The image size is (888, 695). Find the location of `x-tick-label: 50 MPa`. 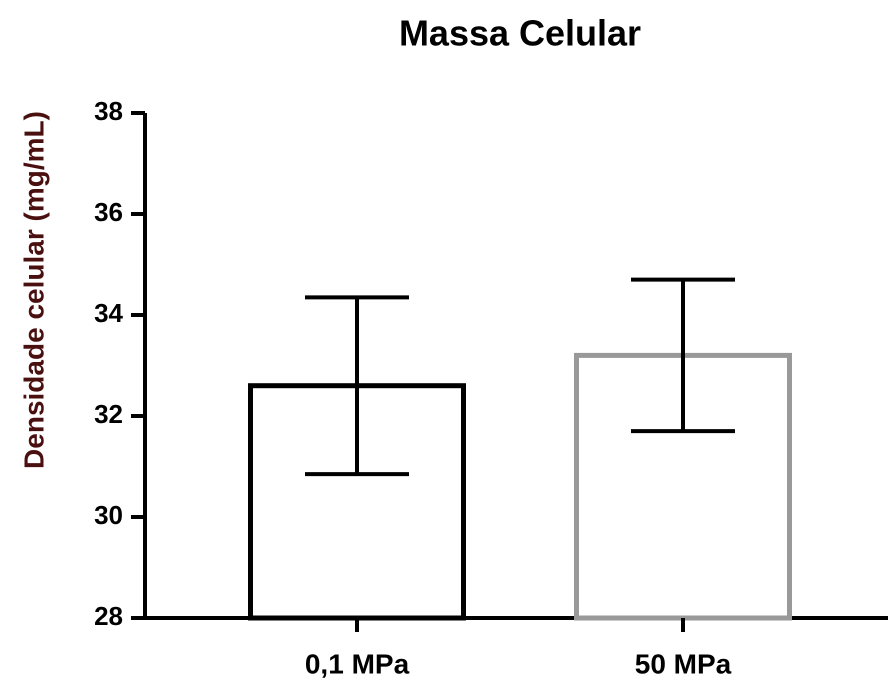

x-tick-label: 50 MPa is located at coordinates (683, 663).